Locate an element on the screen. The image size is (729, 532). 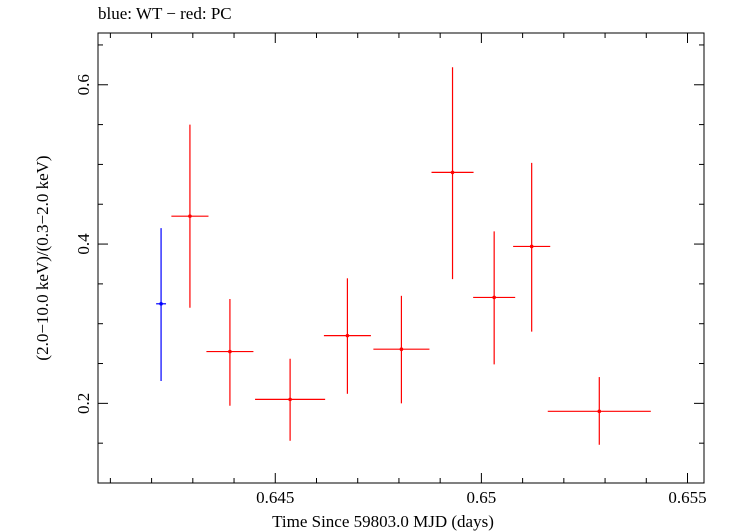
x-tick-label: 0.645 is located at coordinates (275, 497).